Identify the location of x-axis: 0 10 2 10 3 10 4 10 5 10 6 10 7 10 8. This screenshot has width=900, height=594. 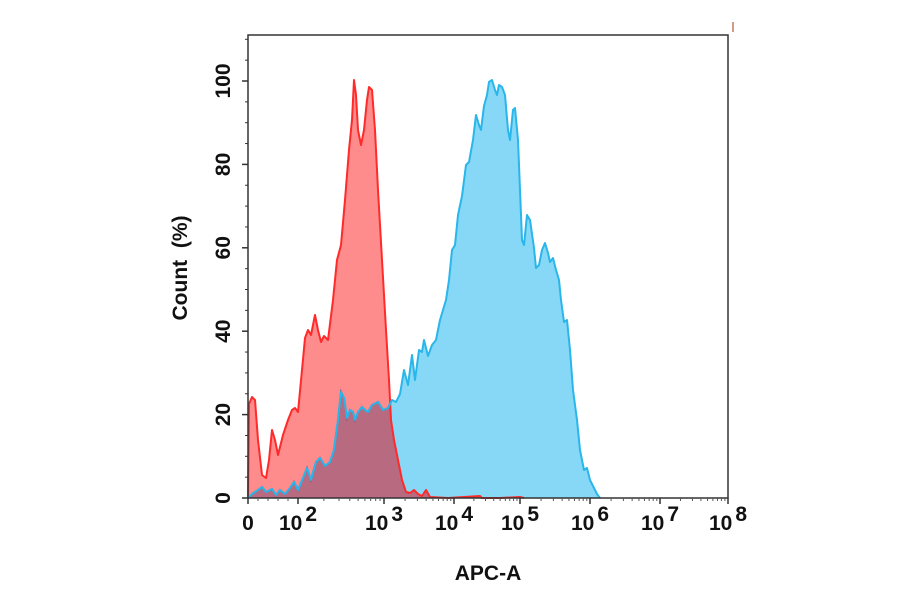
(494, 516).